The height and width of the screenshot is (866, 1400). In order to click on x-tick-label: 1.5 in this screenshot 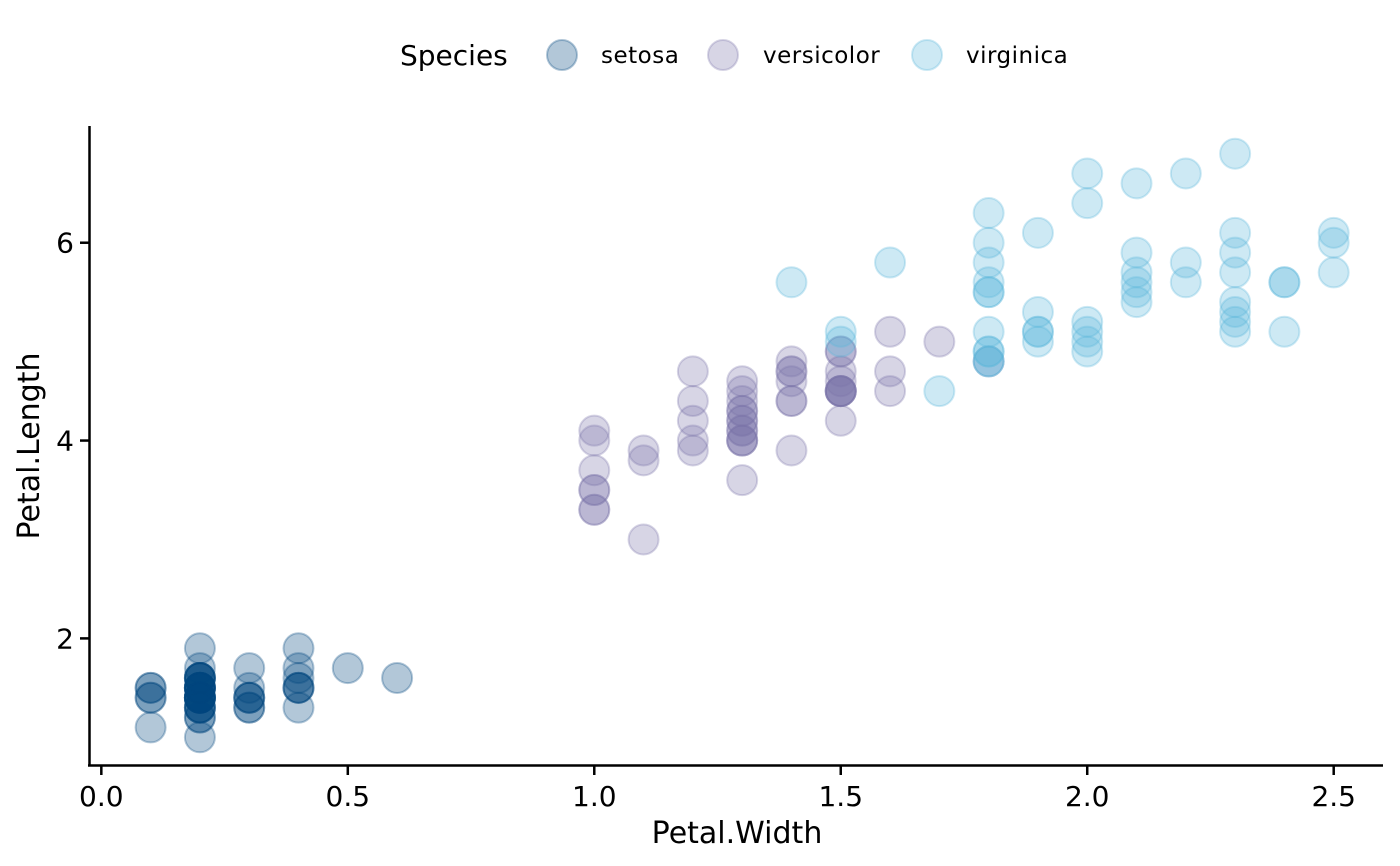, I will do `click(840, 796)`.